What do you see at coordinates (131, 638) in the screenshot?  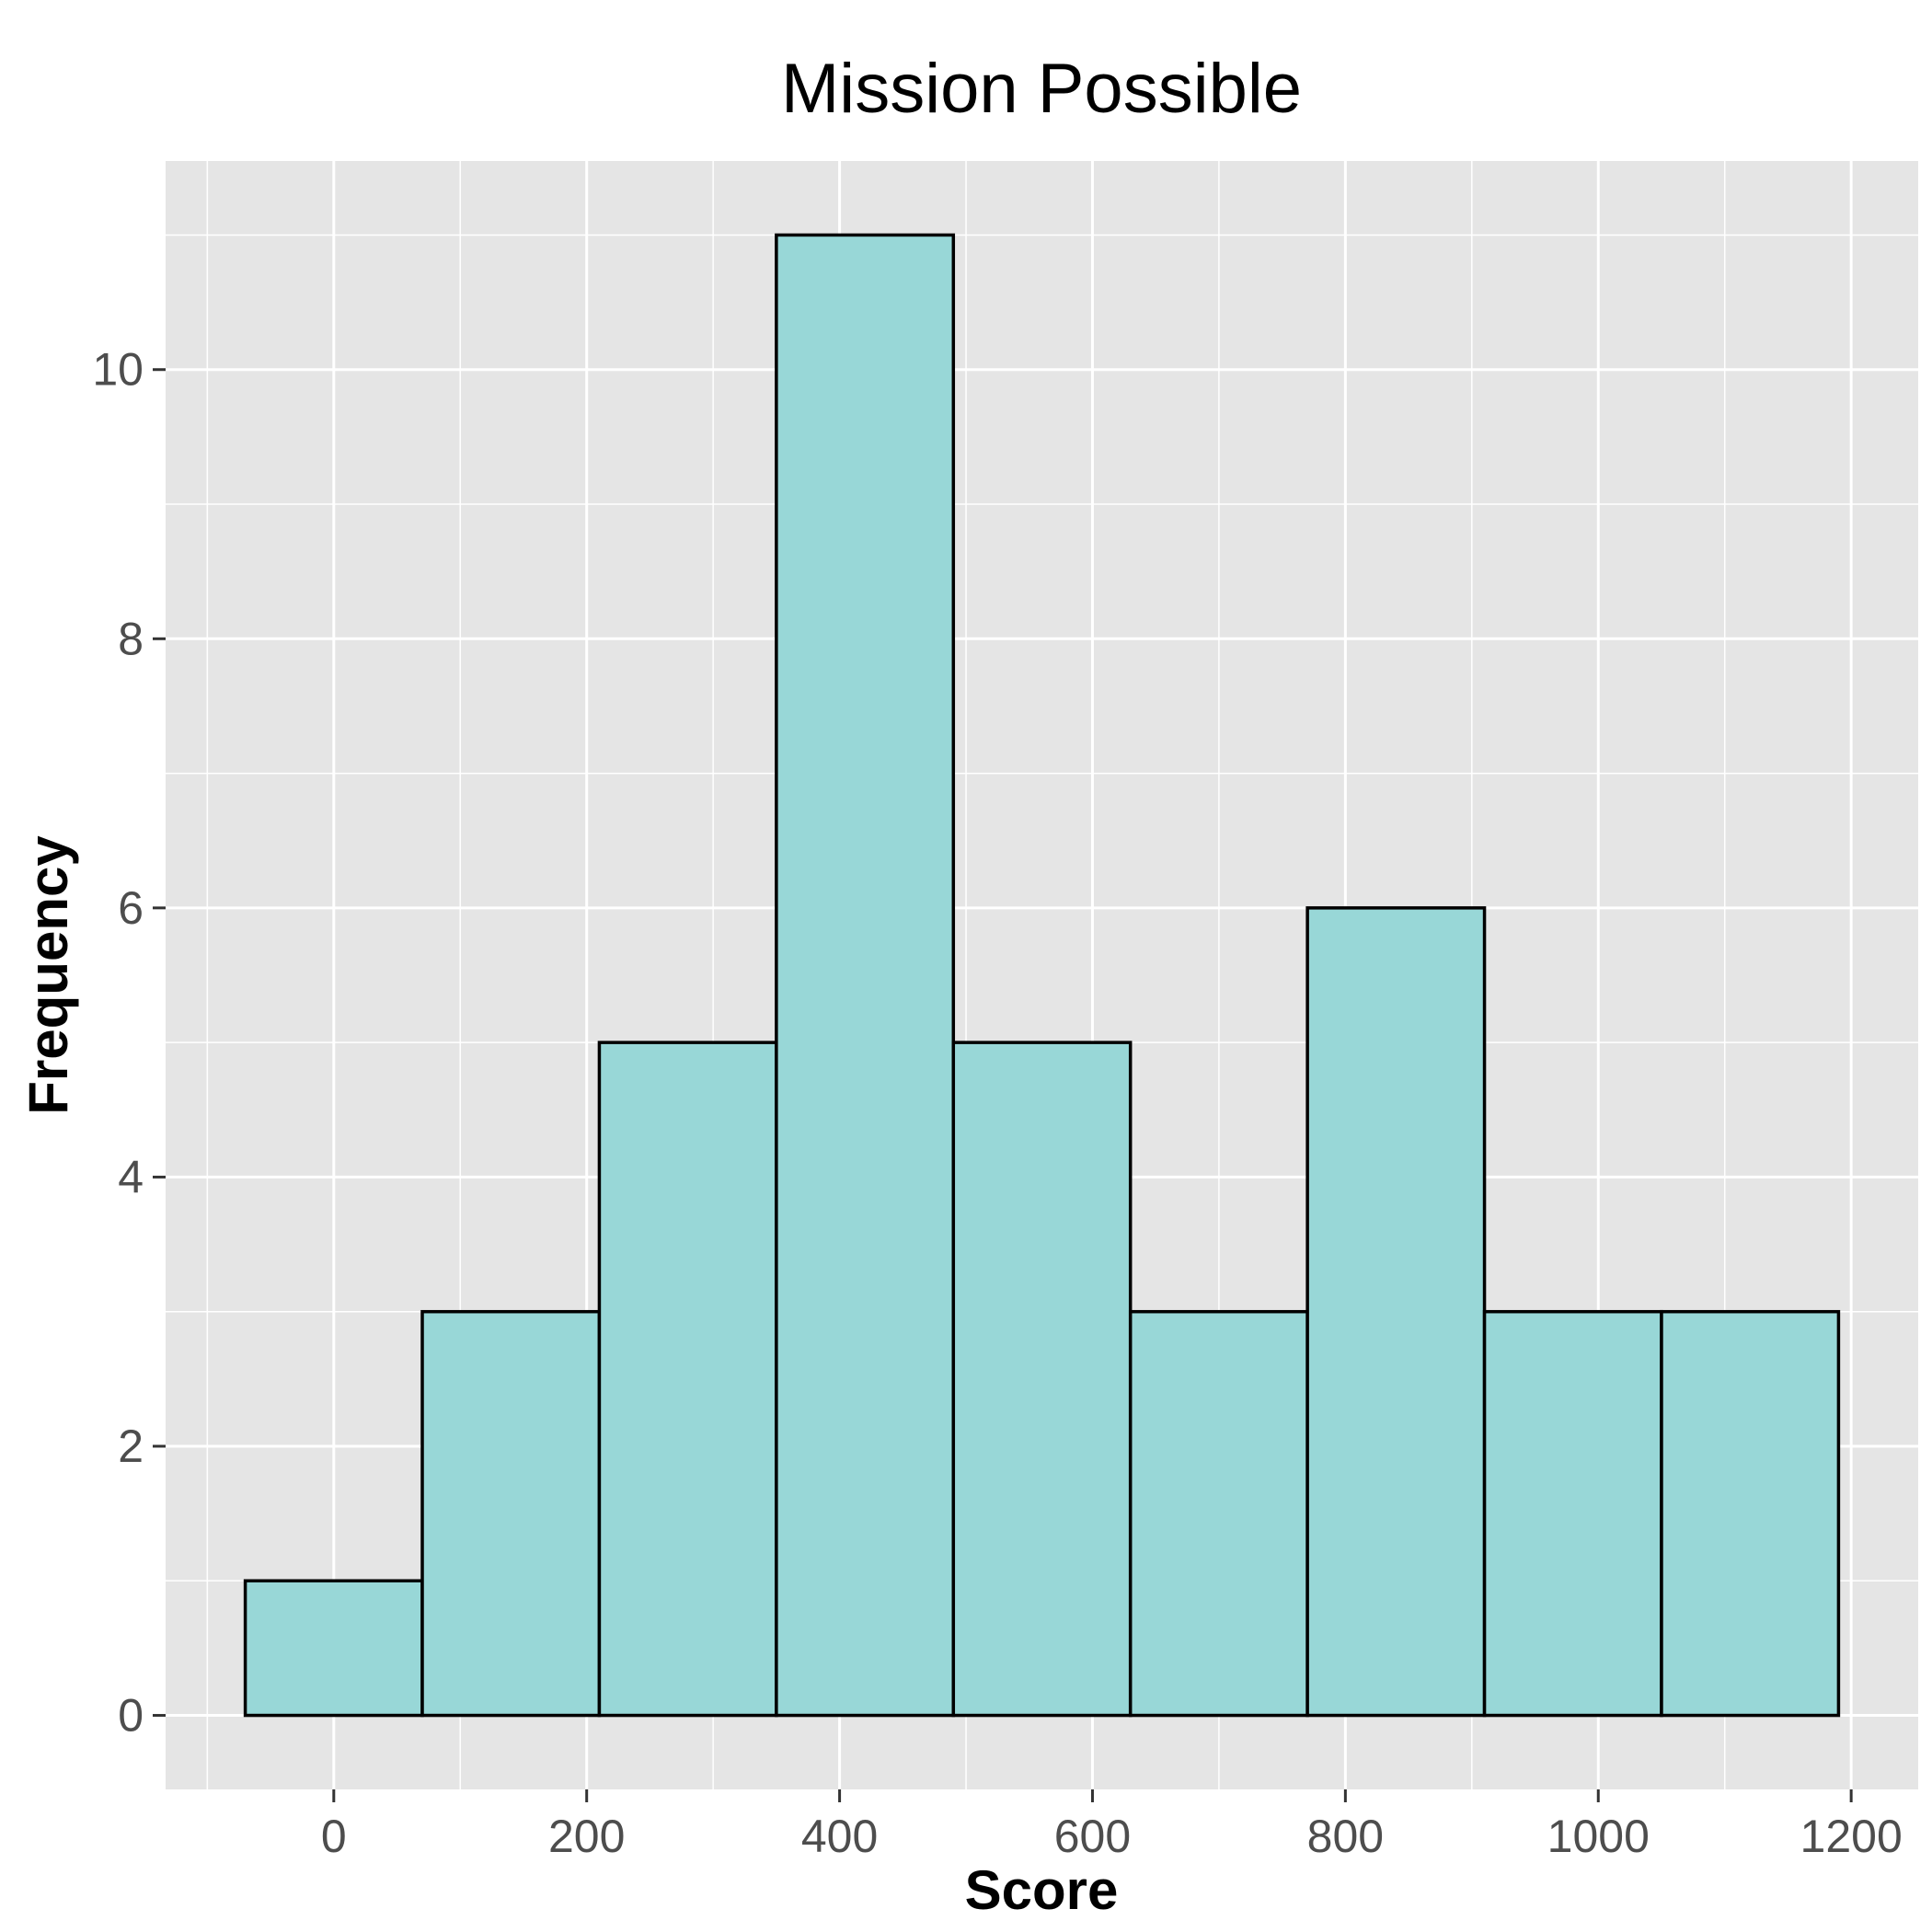 I see `y-tick-label: 8` at bounding box center [131, 638].